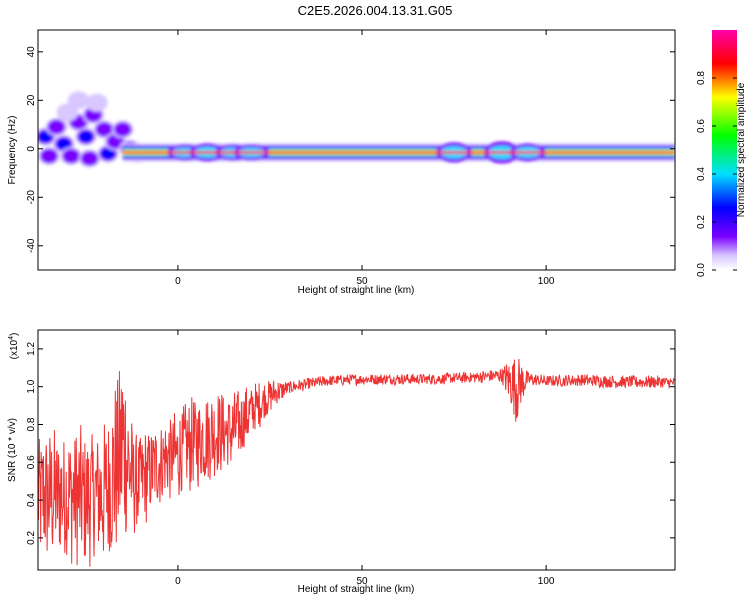 The width and height of the screenshot is (750, 600). Describe the element at coordinates (31, 462) in the screenshot. I see `snr-ytick-label: 0.6` at that location.